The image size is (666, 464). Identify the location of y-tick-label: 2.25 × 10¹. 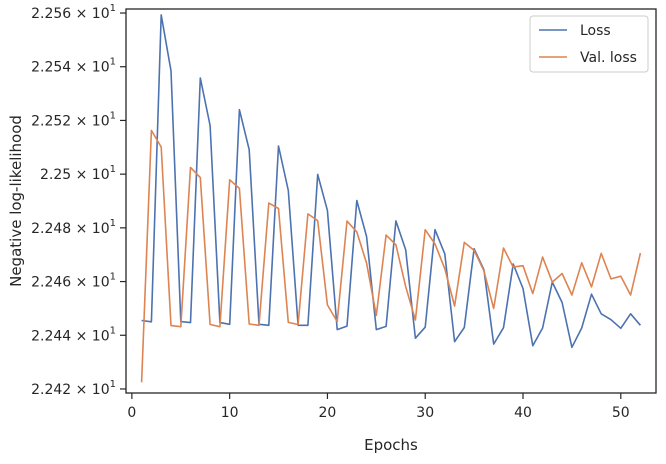
(78, 173).